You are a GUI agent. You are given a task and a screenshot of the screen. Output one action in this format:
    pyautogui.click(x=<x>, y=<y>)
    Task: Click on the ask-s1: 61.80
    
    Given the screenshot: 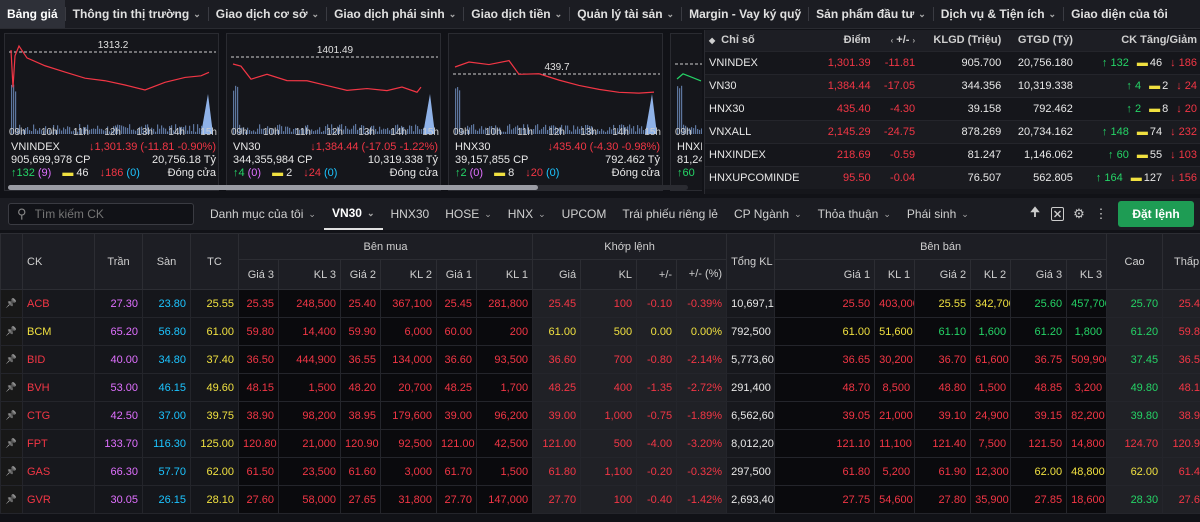 What is the action you would take?
    pyautogui.click(x=825, y=471)
    